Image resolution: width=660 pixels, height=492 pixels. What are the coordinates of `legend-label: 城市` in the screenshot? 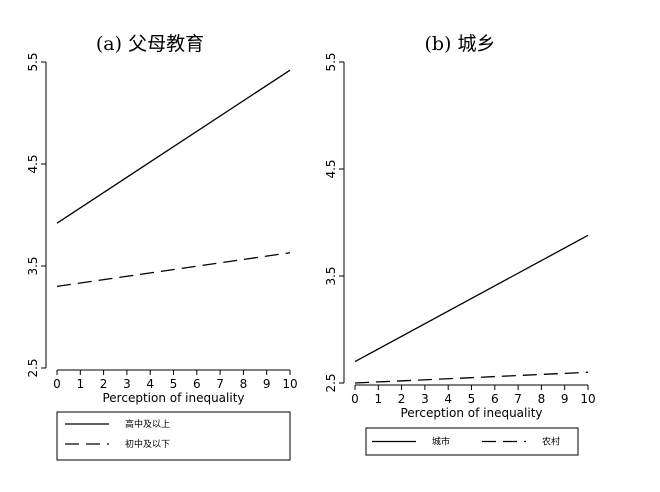 It's located at (441, 442).